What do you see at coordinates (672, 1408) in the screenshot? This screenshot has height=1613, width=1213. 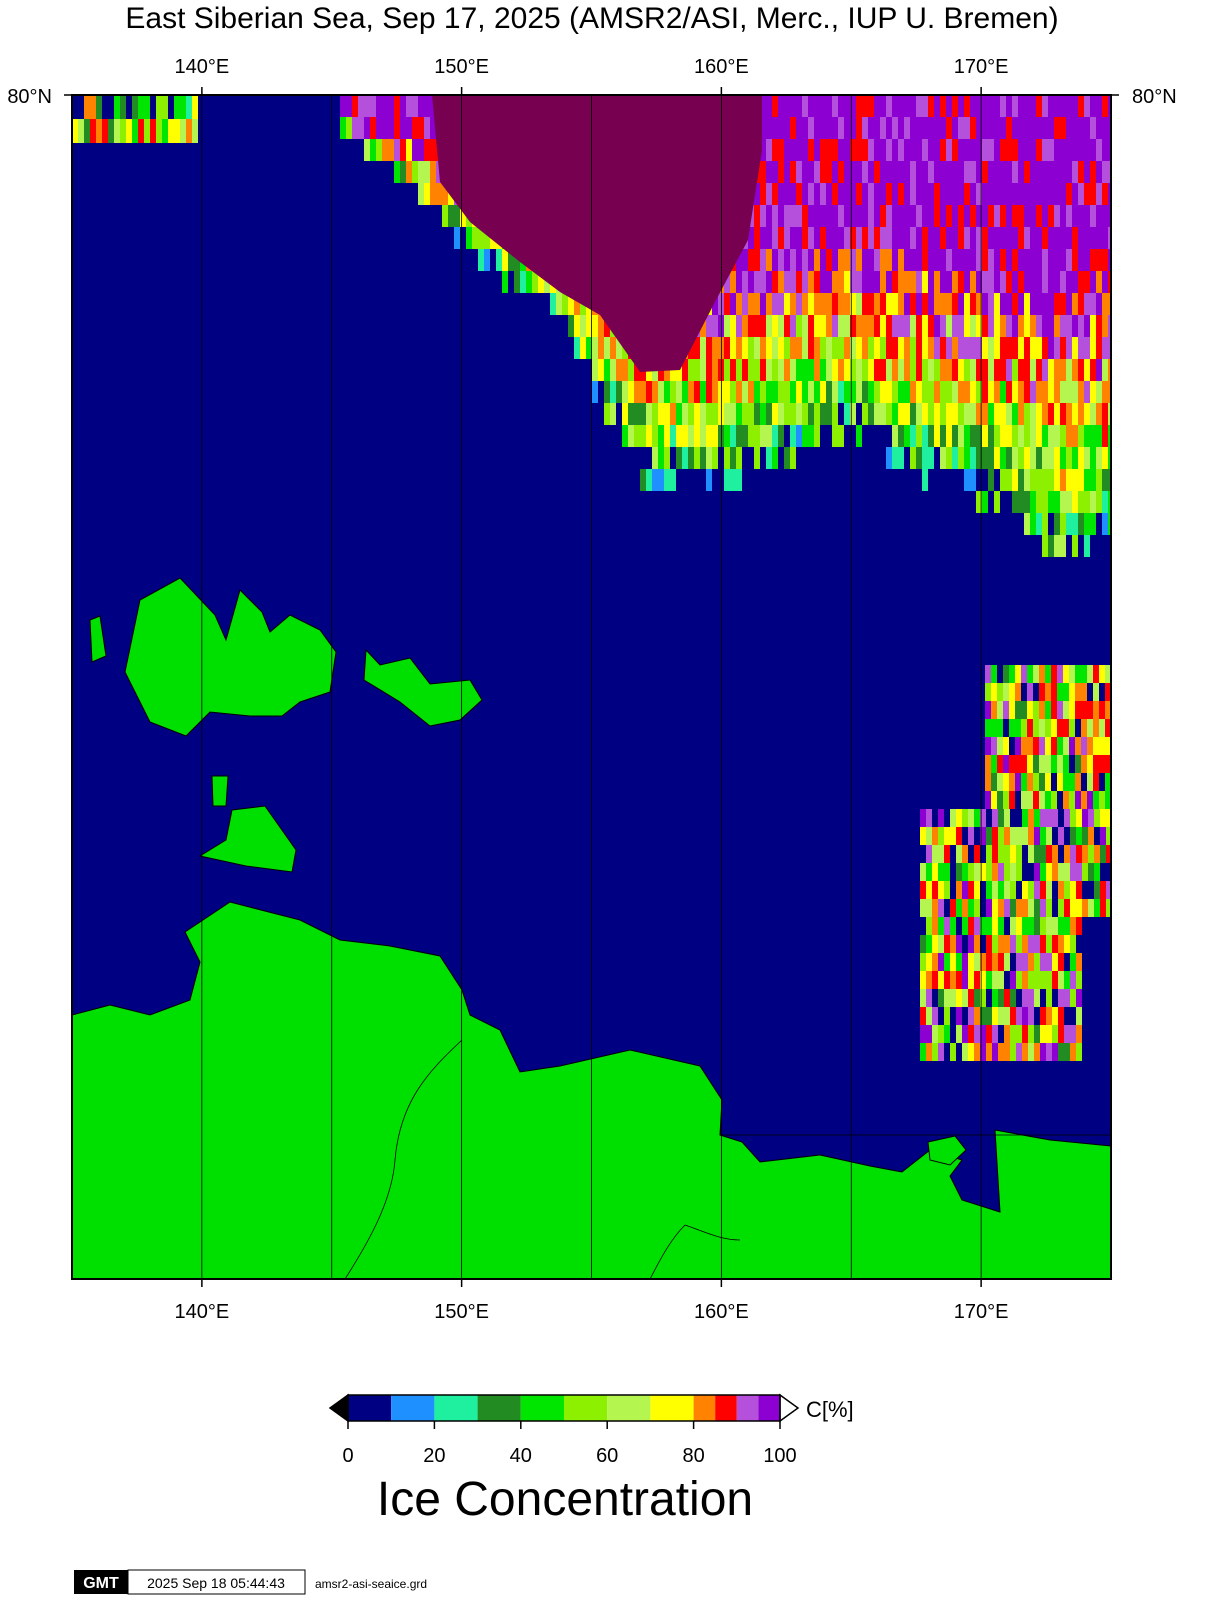 I see `colorbar-swatch` at bounding box center [672, 1408].